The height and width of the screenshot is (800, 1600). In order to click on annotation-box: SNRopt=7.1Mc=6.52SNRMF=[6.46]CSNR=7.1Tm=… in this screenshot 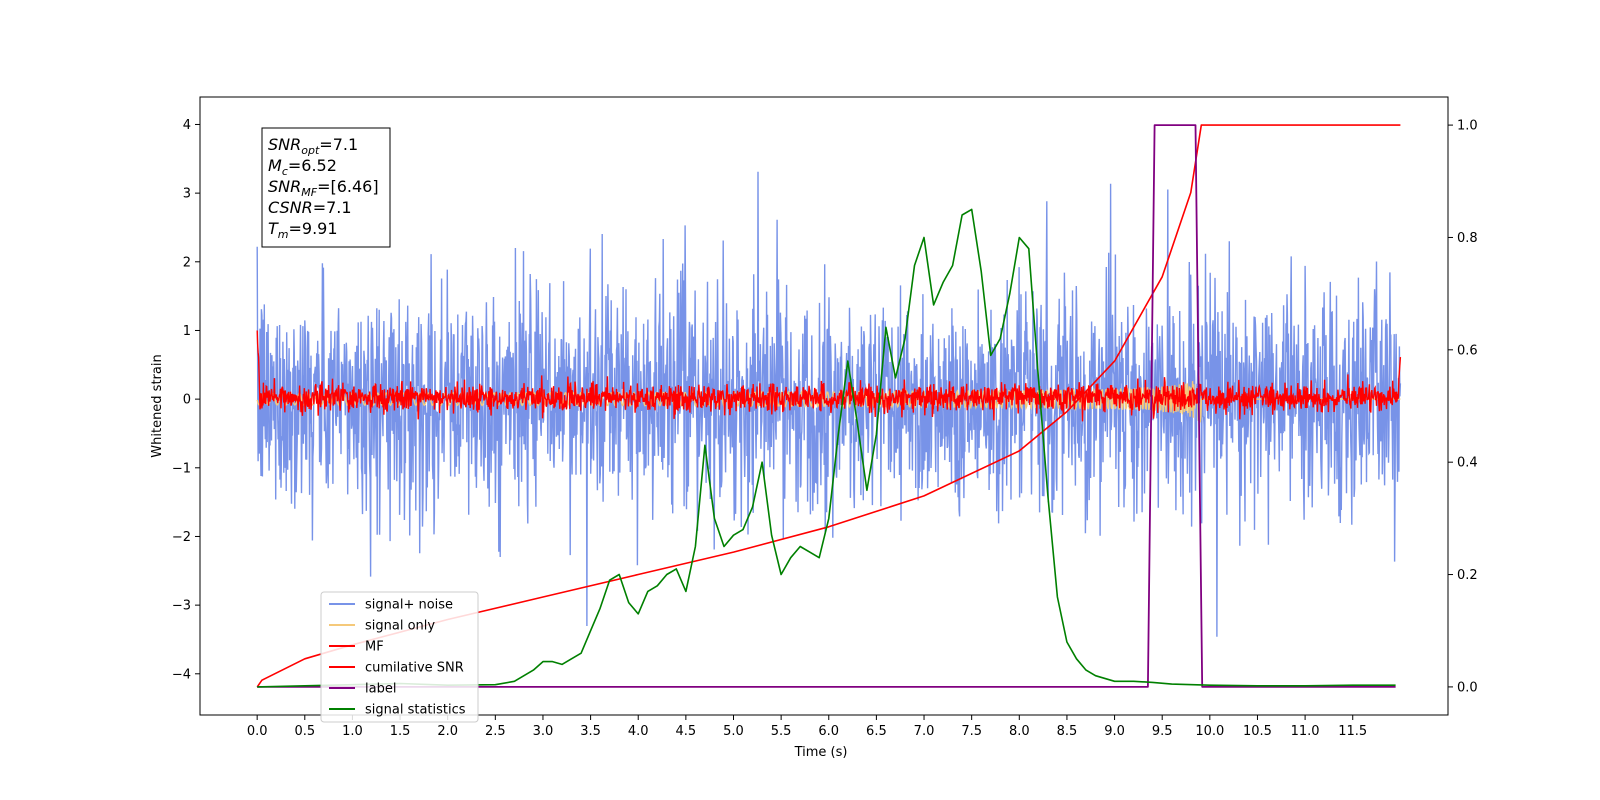, I will do `click(326, 187)`.